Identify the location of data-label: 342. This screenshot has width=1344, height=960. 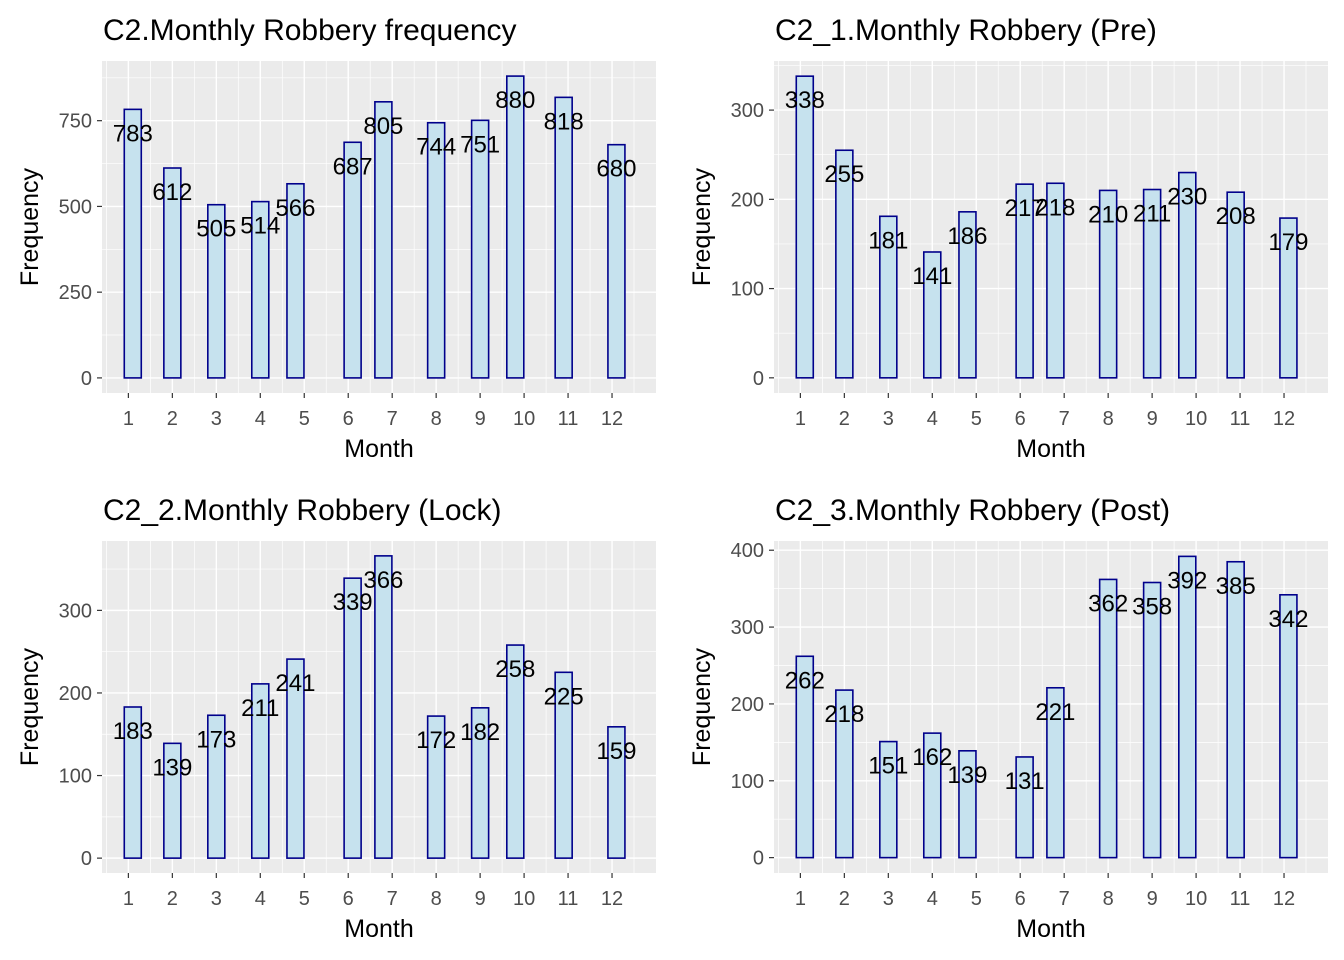
(1288, 619).